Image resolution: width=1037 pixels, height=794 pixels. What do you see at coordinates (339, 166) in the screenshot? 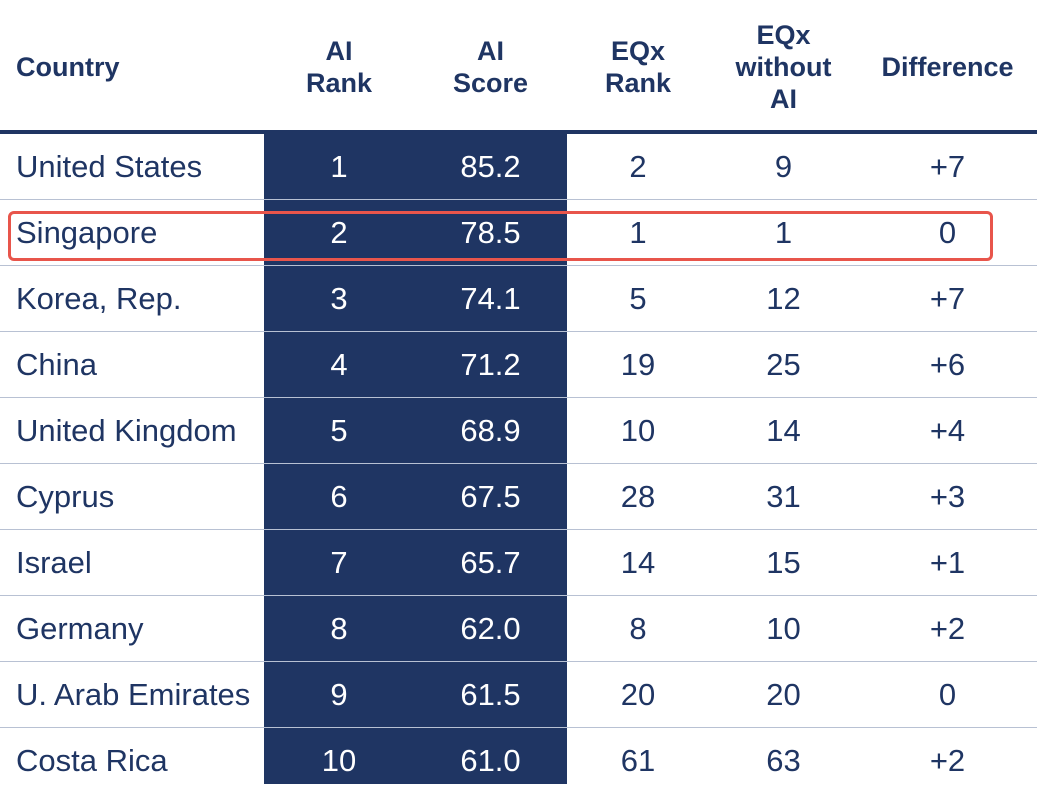
I see `cell-united-states-ai-rank: 1` at bounding box center [339, 166].